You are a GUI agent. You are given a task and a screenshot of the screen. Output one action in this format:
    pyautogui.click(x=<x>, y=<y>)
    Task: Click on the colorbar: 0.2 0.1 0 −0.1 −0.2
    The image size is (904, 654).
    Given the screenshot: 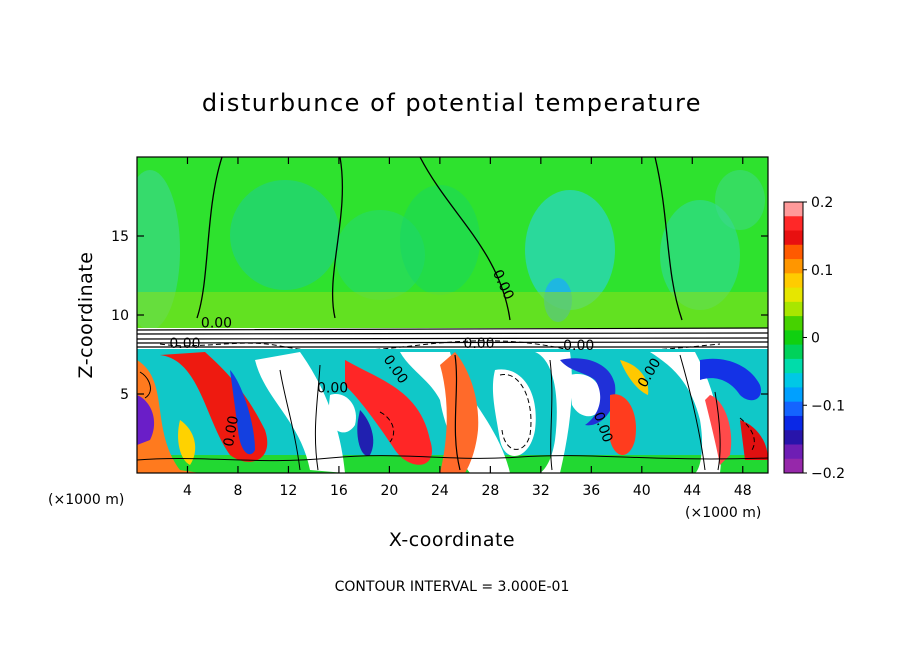 What is the action you would take?
    pyautogui.click(x=814, y=338)
    